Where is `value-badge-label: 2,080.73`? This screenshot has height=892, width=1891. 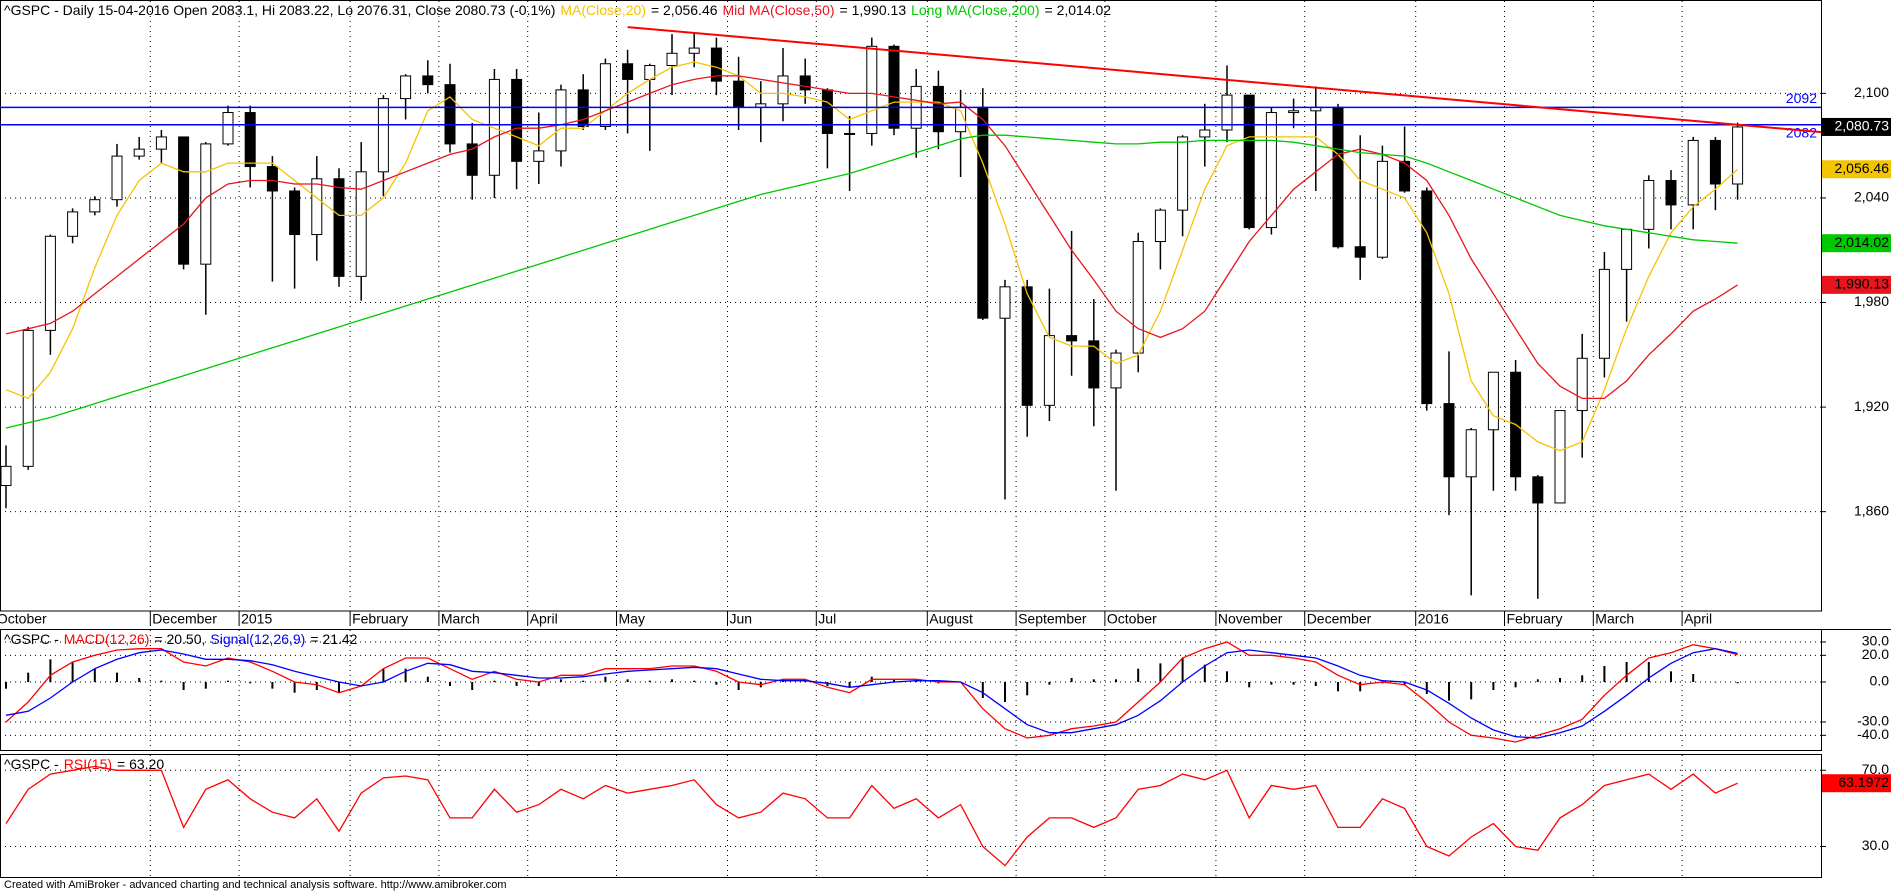 value-badge-label: 2,080.73 is located at coordinates (1862, 126).